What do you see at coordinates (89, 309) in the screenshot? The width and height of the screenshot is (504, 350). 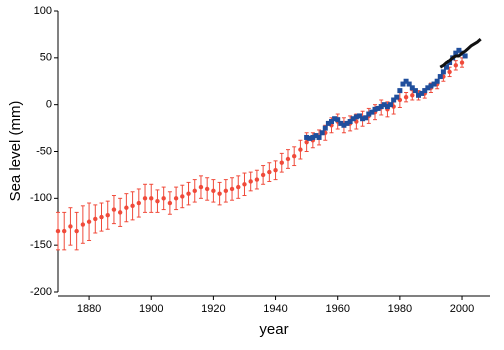 I see `x-tick-label: 1880` at bounding box center [89, 309].